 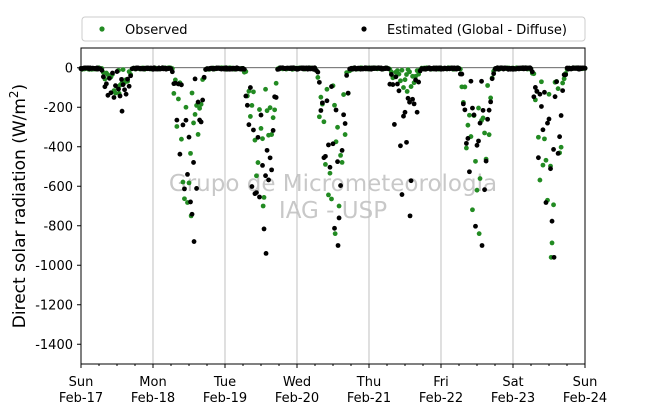 What do you see at coordinates (54, 266) in the screenshot?
I see `y-tick-label: -1000` at bounding box center [54, 266].